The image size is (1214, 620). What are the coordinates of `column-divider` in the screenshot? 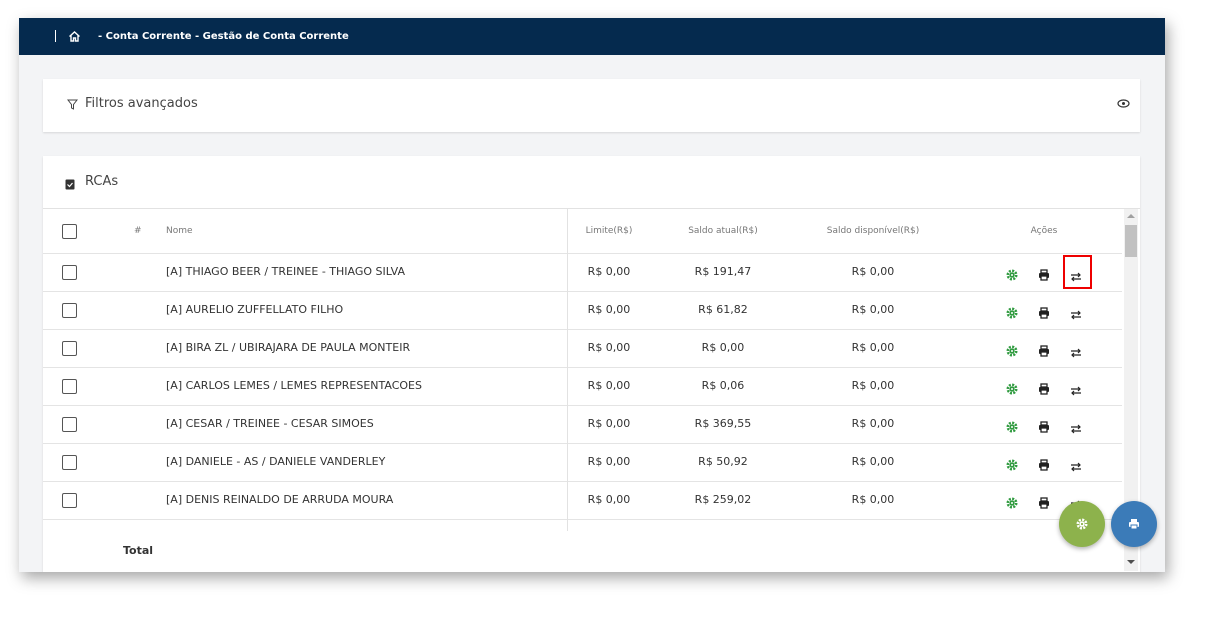 It's located at (567, 370).